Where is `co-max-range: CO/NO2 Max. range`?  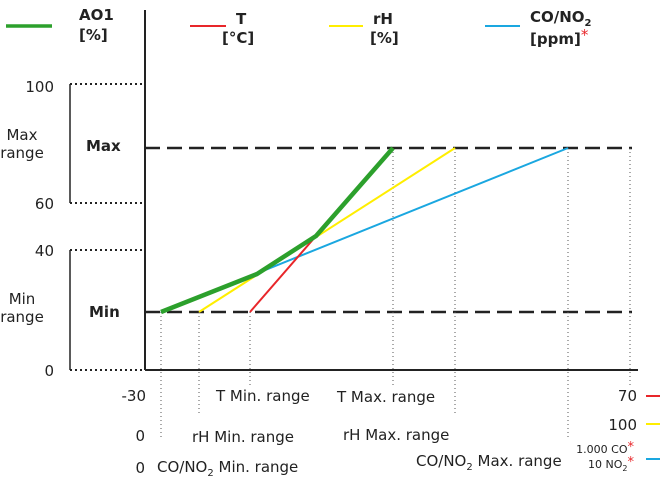 co-max-range: CO/NO2 Max. range is located at coordinates (489, 462).